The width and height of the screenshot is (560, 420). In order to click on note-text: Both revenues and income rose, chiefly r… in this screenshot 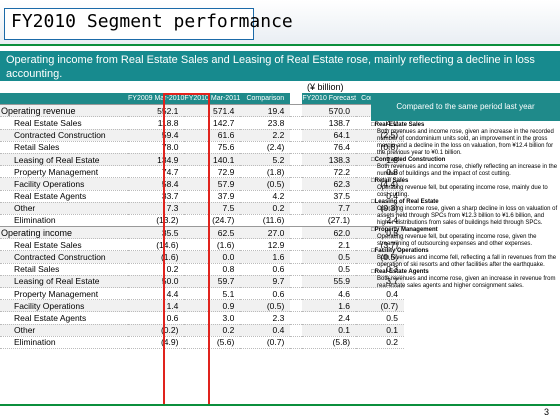, I will do `click(467, 170)`.